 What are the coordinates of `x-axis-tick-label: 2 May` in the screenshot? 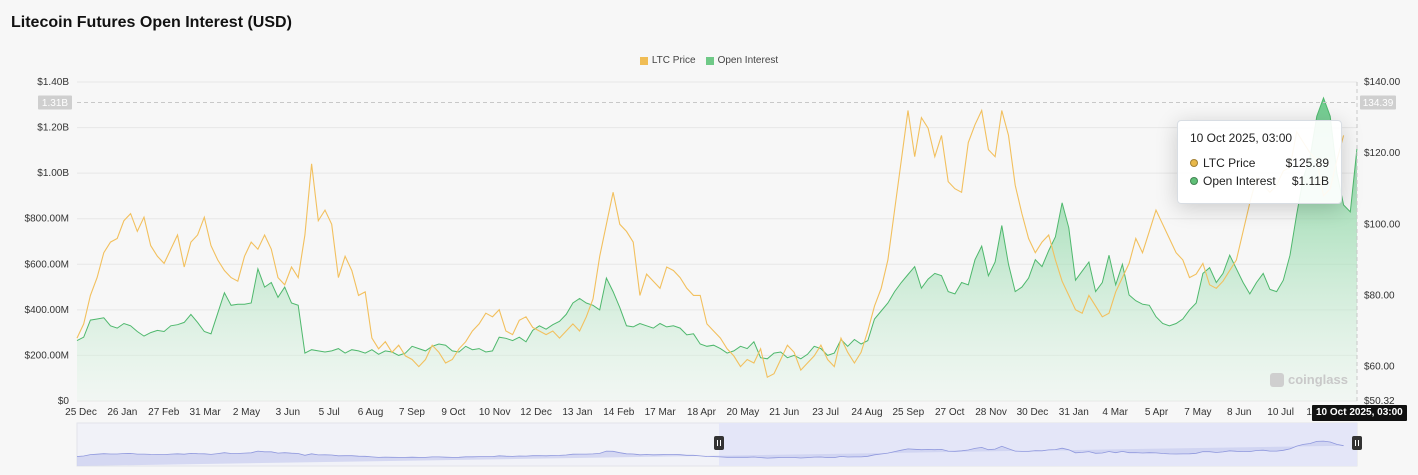 It's located at (246, 412).